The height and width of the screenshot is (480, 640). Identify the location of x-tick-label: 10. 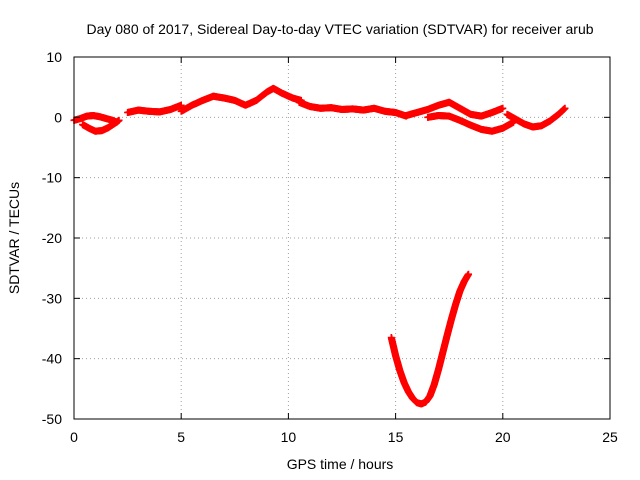
(289, 437).